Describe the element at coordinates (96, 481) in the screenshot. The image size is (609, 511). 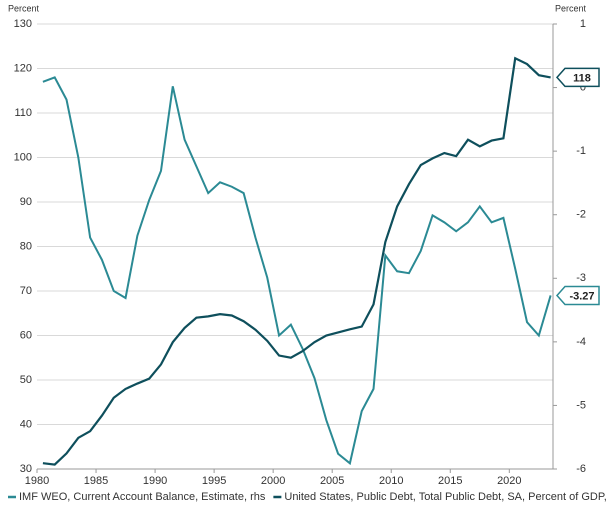
I see `x-tick-label: 1985` at that location.